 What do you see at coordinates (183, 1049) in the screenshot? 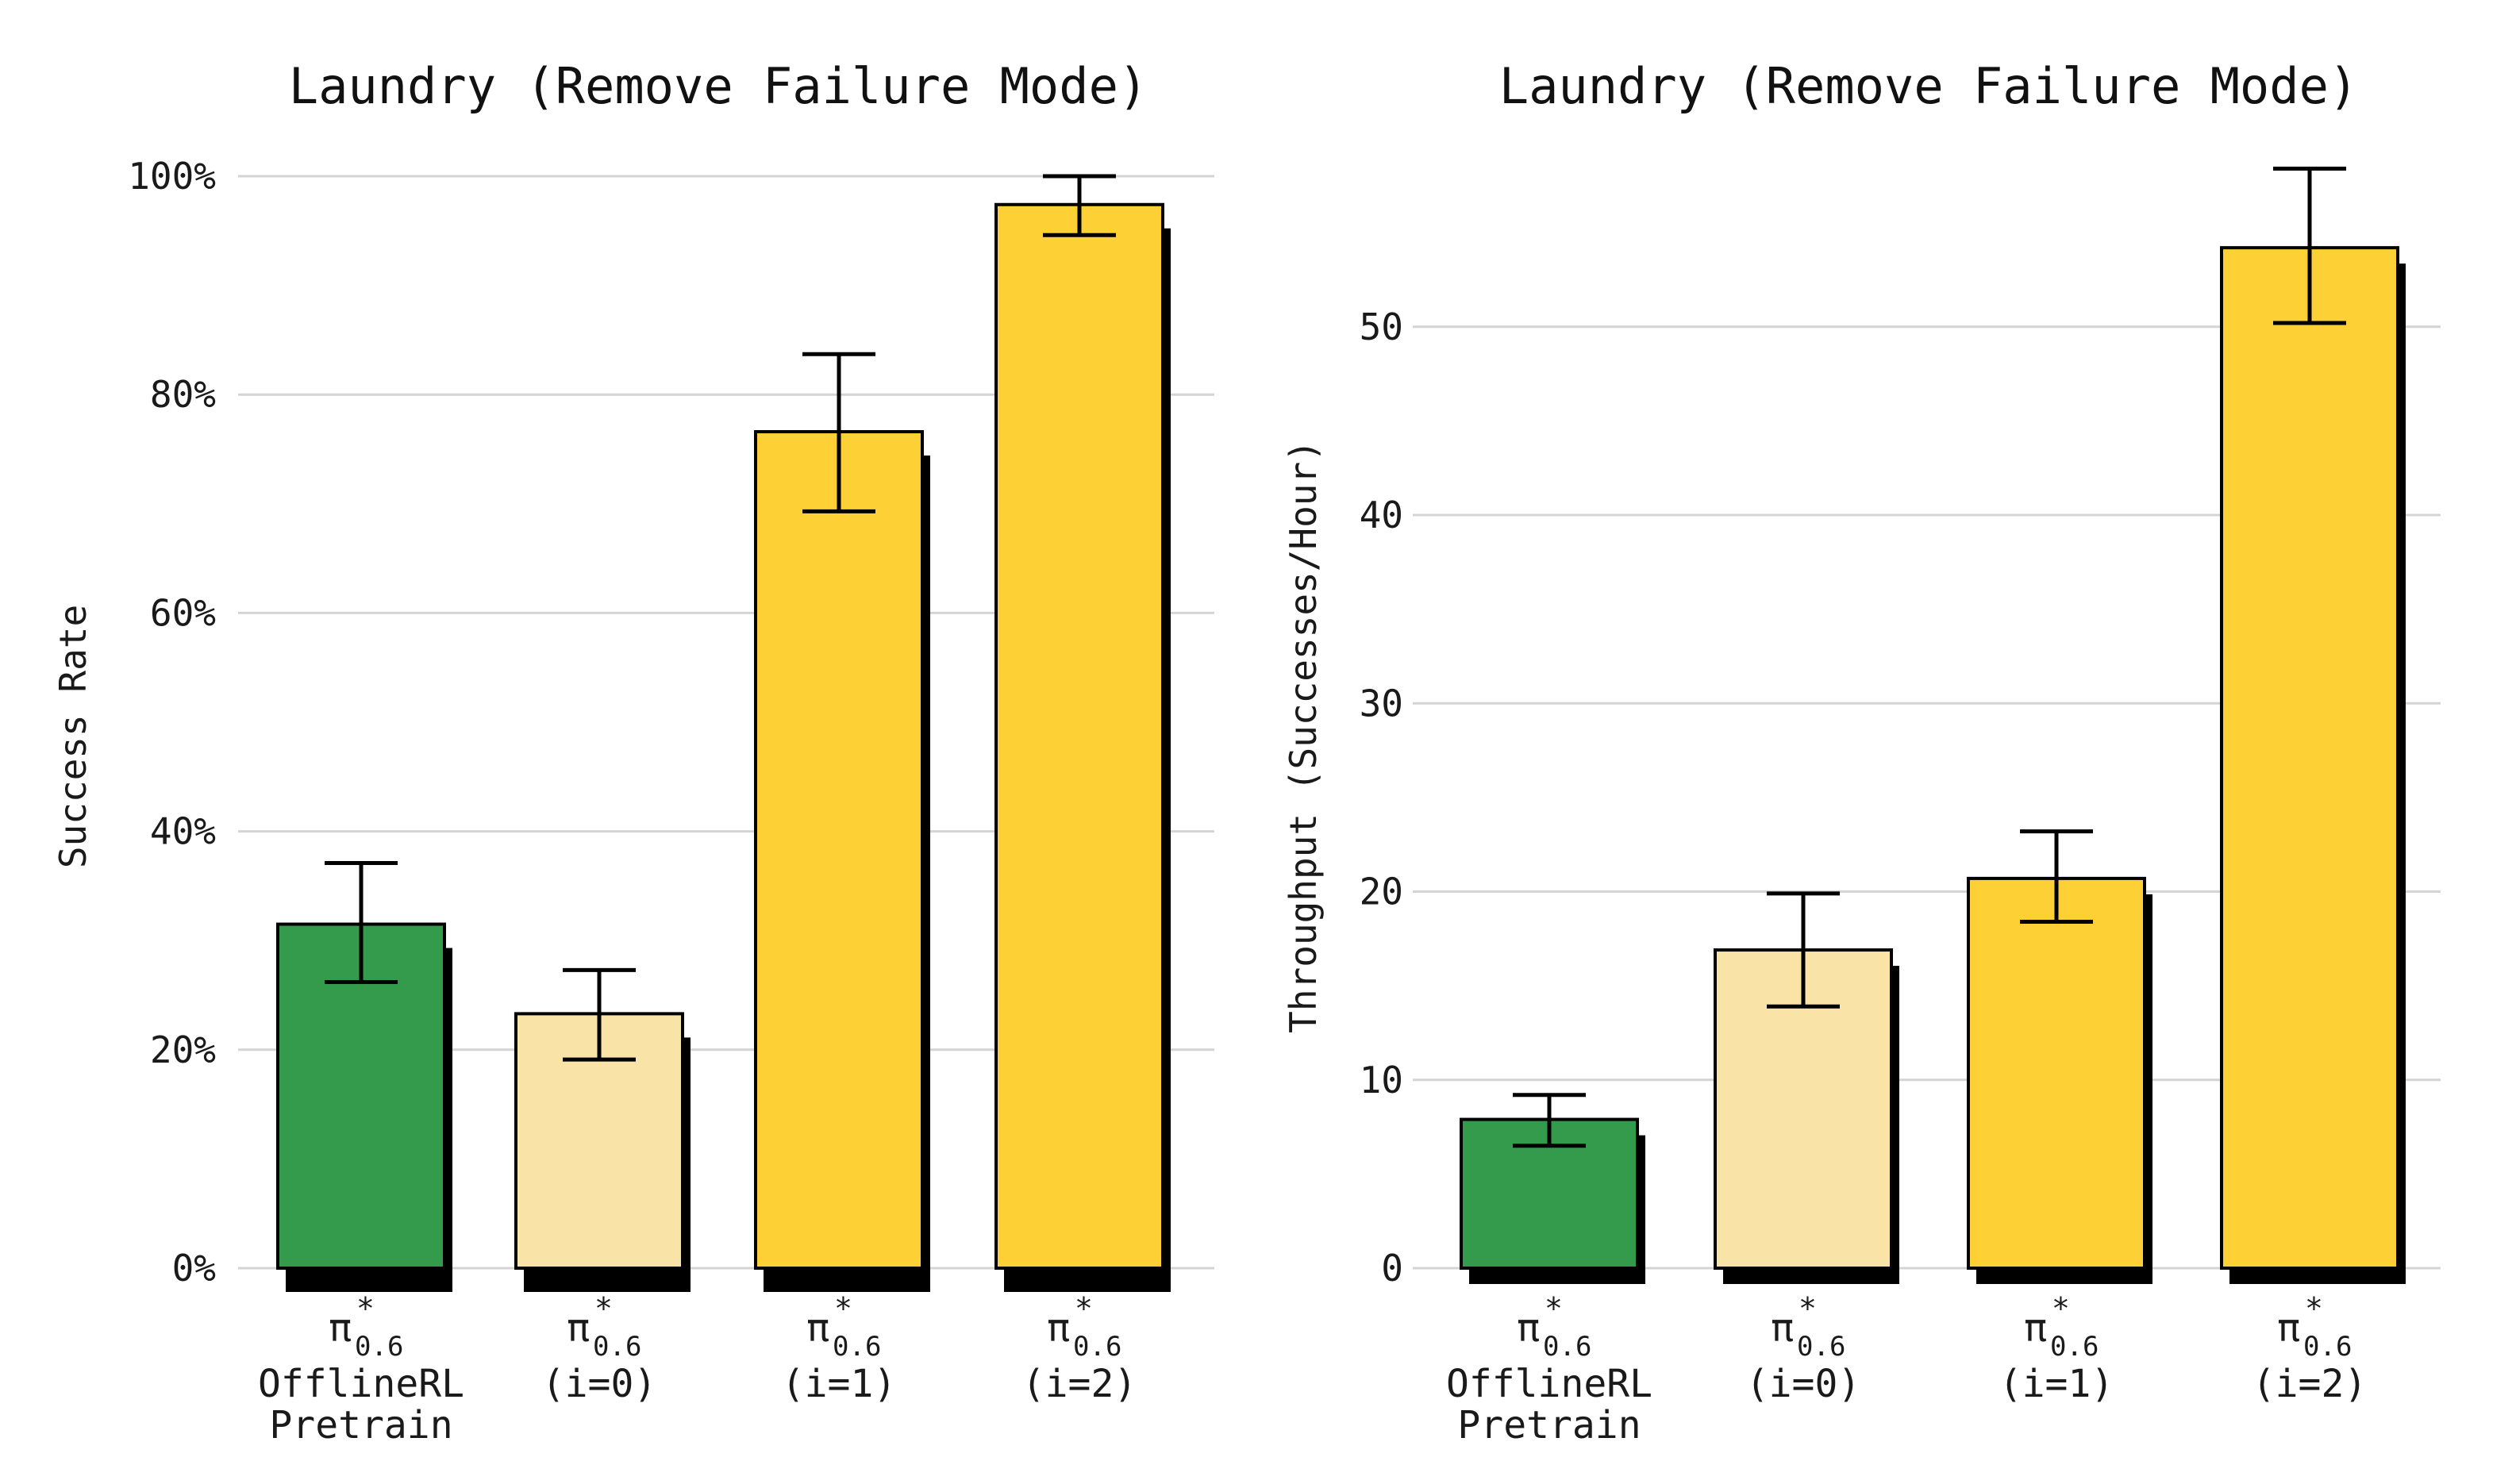
I see `y-tick-label: 20%` at bounding box center [183, 1049].